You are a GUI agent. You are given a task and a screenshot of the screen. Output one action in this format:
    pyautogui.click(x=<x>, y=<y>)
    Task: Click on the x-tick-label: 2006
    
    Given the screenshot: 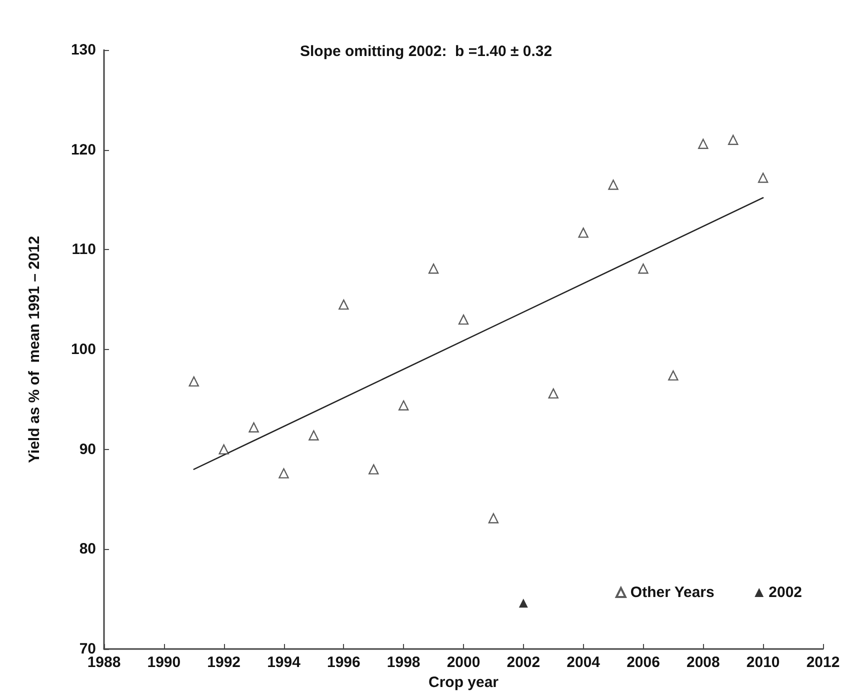 What is the action you would take?
    pyautogui.click(x=643, y=662)
    